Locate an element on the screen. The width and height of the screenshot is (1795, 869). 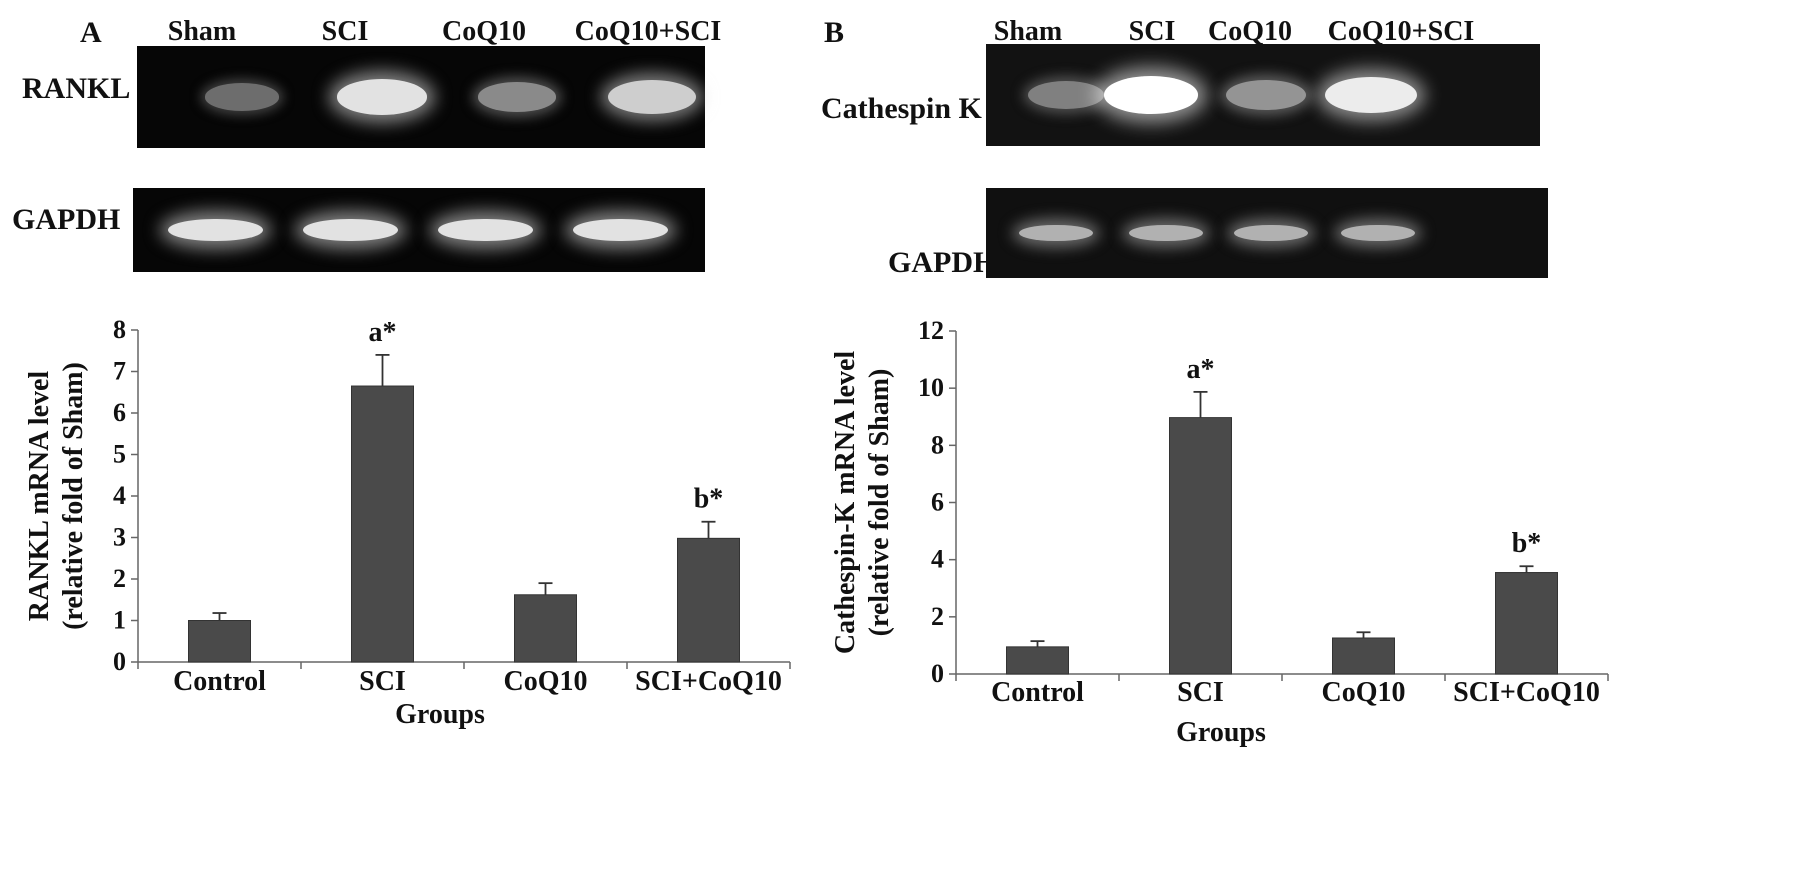
y-tick-label: 3 is located at coordinates (119, 537).